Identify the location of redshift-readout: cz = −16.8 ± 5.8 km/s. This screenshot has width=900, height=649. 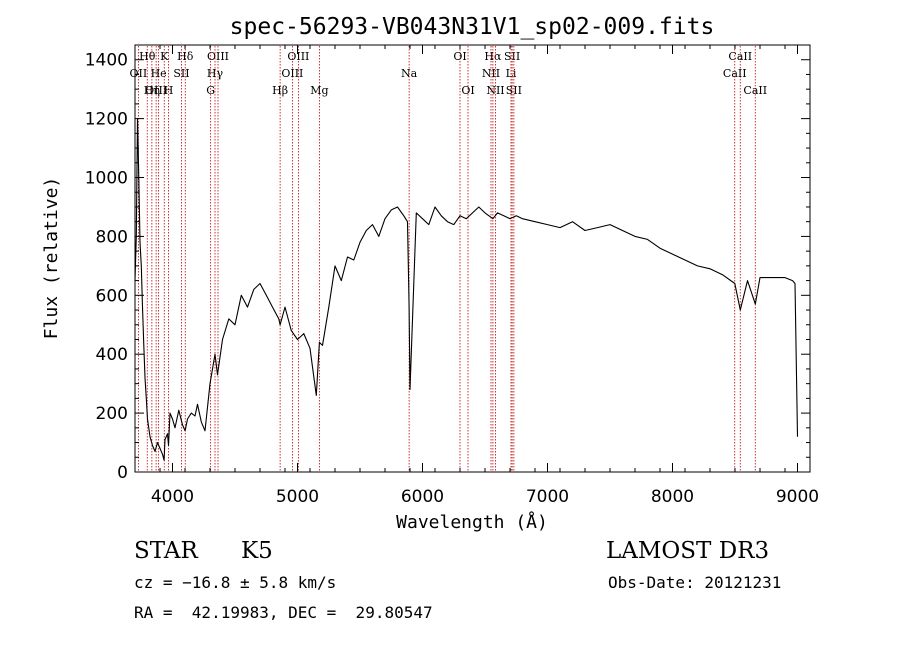
(235, 582).